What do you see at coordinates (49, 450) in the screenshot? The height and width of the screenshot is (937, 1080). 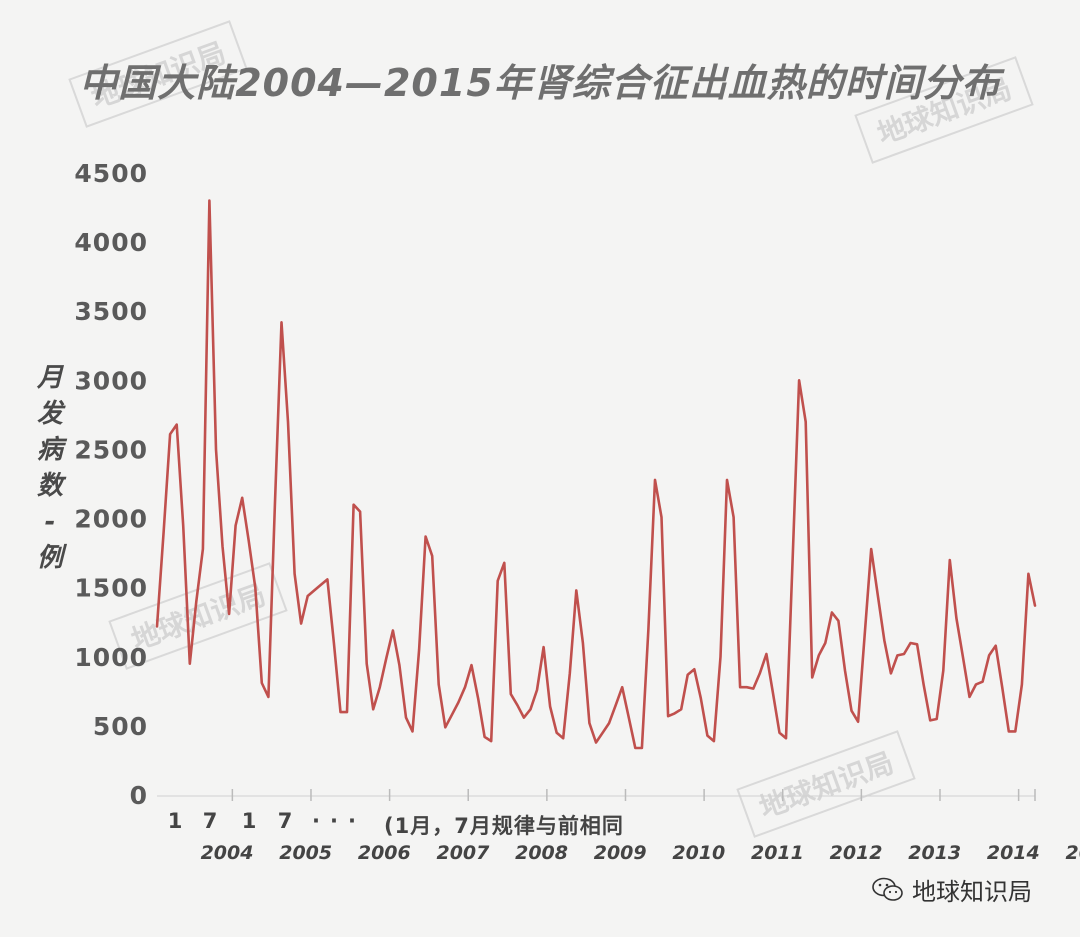 I see `y-axis-label-char: 病` at bounding box center [49, 450].